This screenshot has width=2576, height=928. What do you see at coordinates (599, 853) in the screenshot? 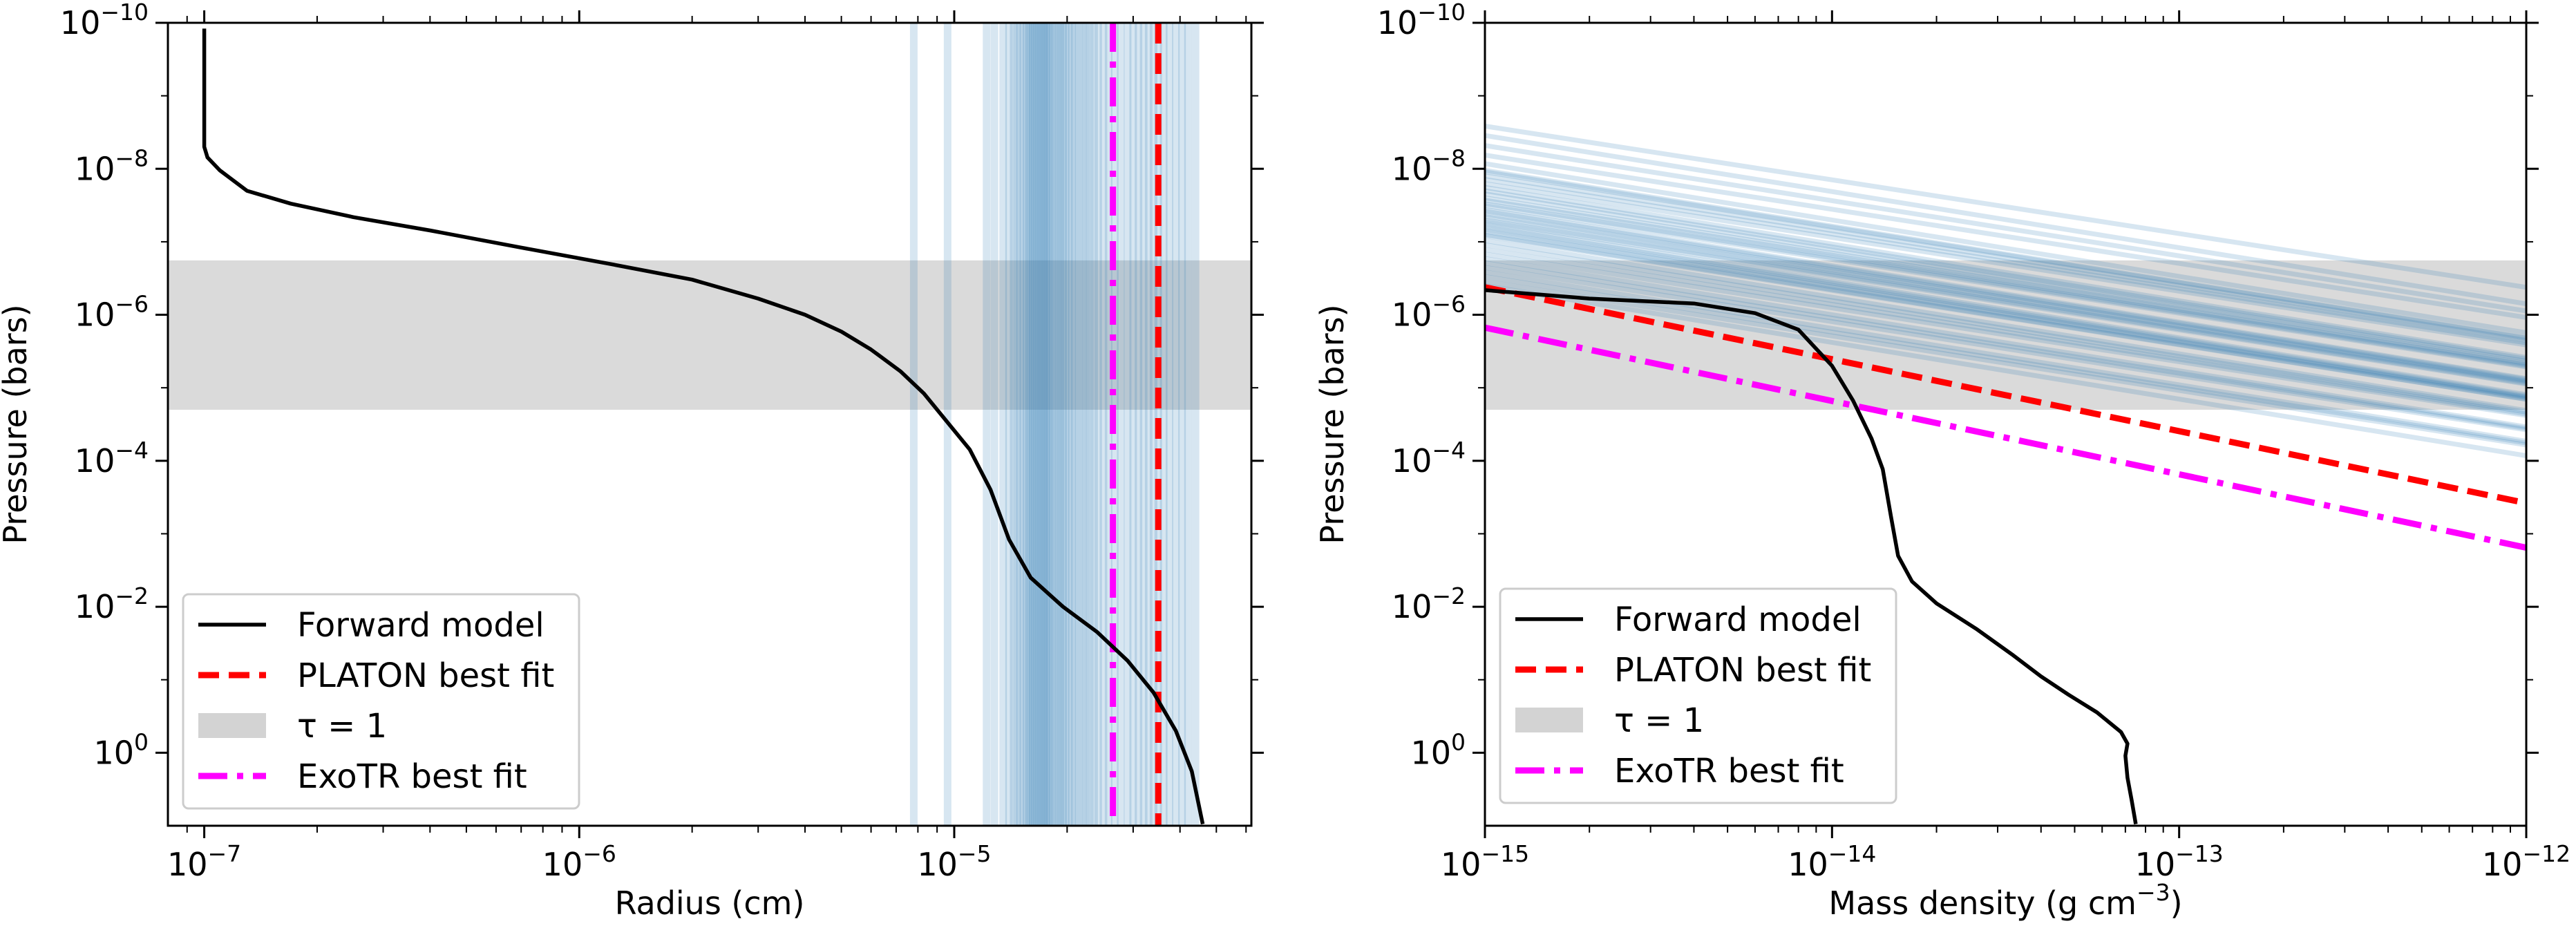
I see `x-tick-exponent: −6` at bounding box center [599, 853].